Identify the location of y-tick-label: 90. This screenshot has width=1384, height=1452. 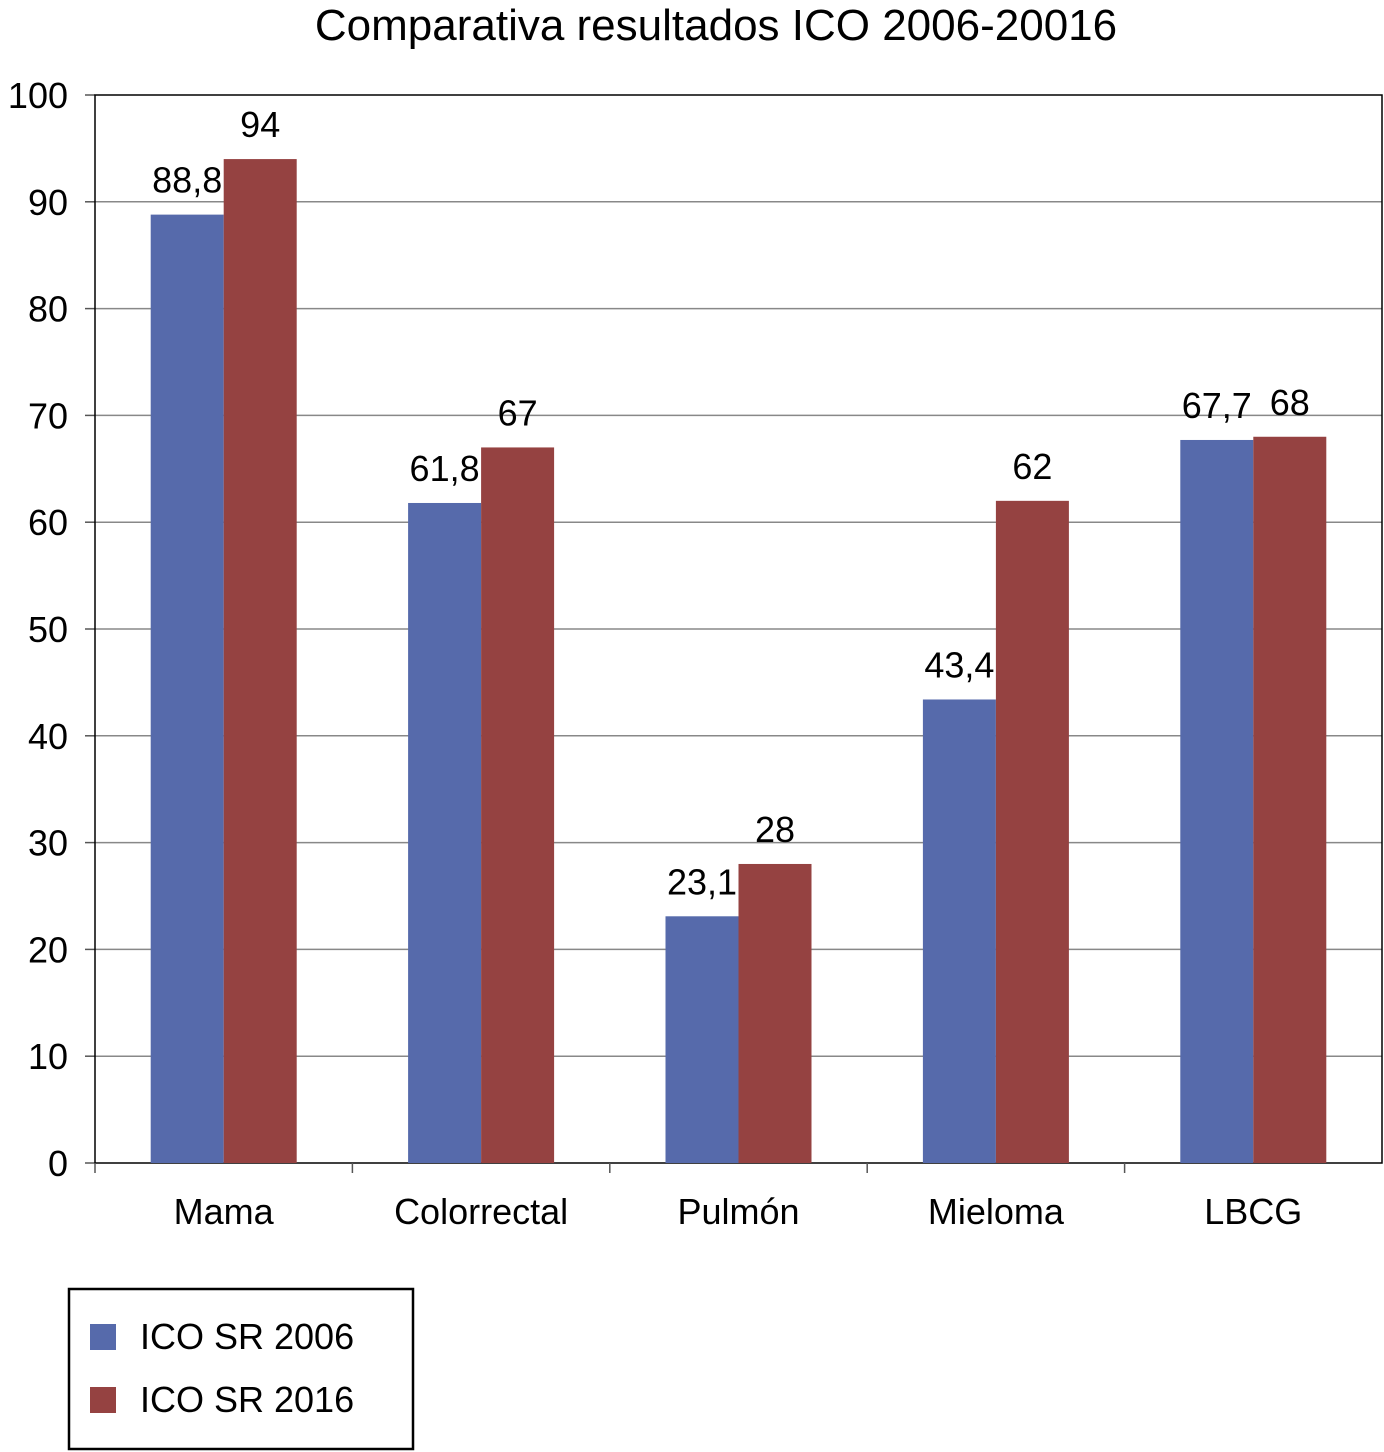
(48, 202).